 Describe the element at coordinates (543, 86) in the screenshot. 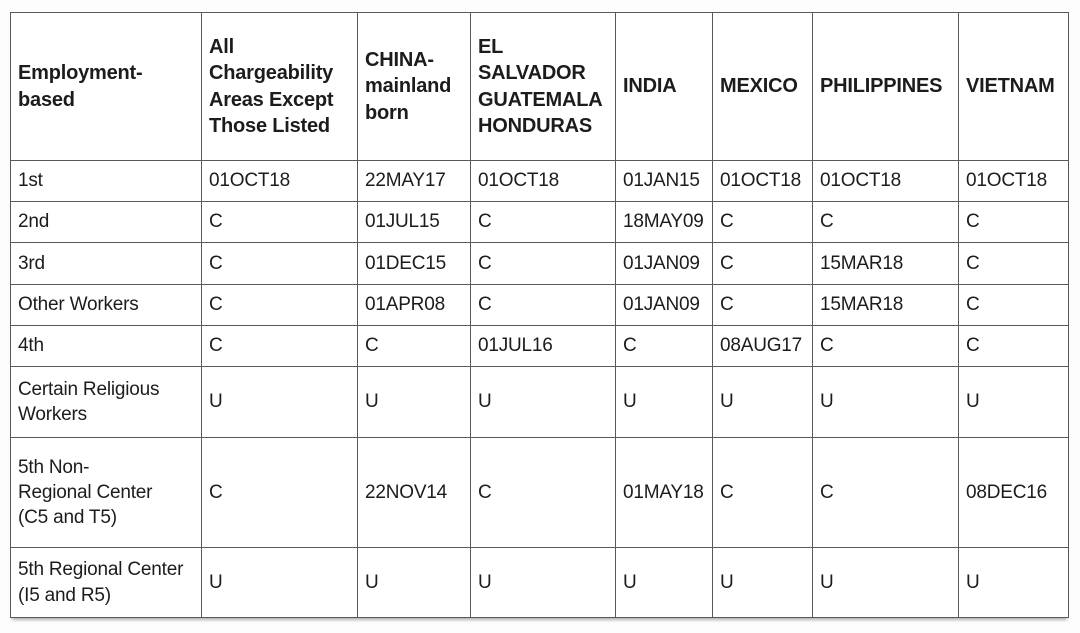

I see `column-header: EL SALVADOR GUATEMALA HONDURAS` at that location.